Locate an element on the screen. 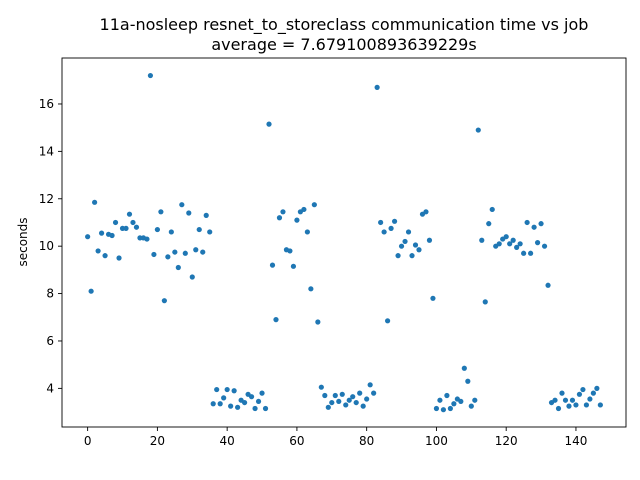 This screenshot has height=480, width=640. y-tick-label: 12 is located at coordinates (46, 199).